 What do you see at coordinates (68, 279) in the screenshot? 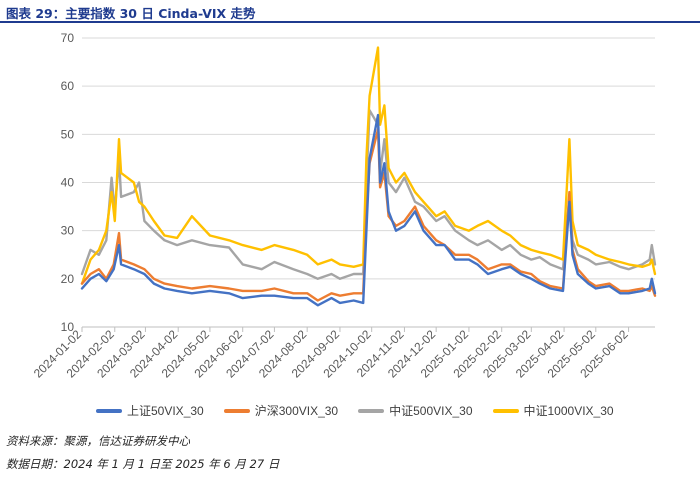
I see `y-tick-label: 20` at bounding box center [68, 279].